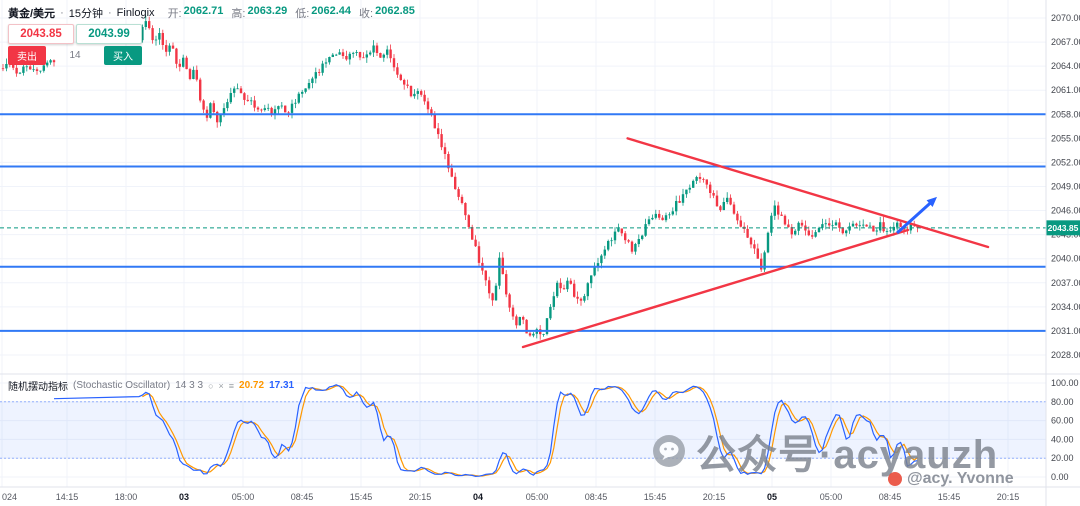 Image resolution: width=1080 pixels, height=506 pixels. What do you see at coordinates (174, 14) in the screenshot?
I see `open-label: 开:` at bounding box center [174, 14].